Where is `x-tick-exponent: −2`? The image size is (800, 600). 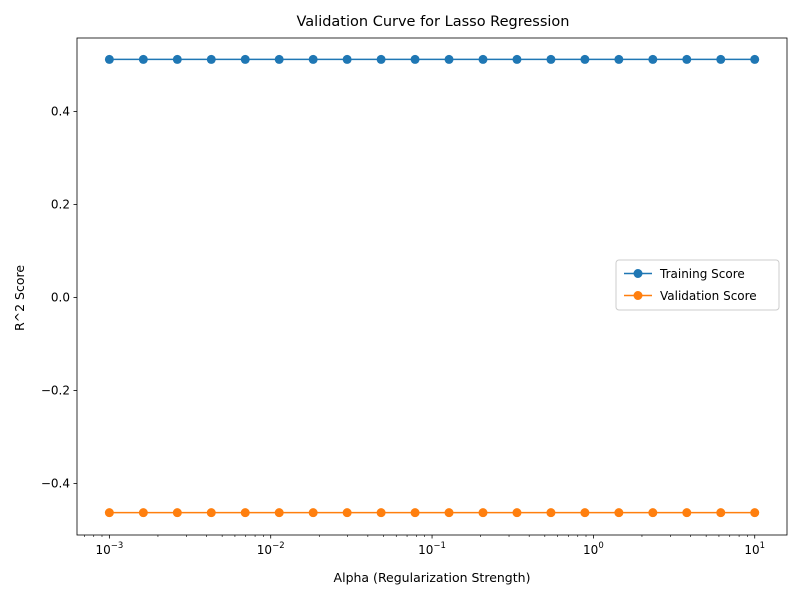 x-tick-exponent: −2 is located at coordinates (278, 546).